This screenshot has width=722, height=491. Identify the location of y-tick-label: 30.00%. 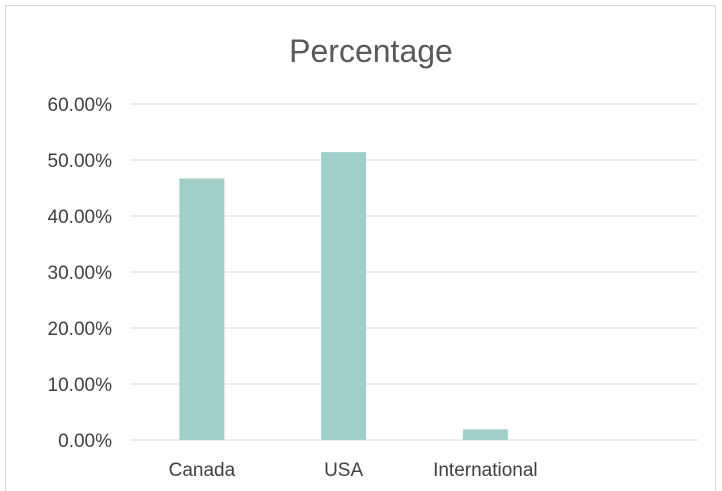
(80, 273).